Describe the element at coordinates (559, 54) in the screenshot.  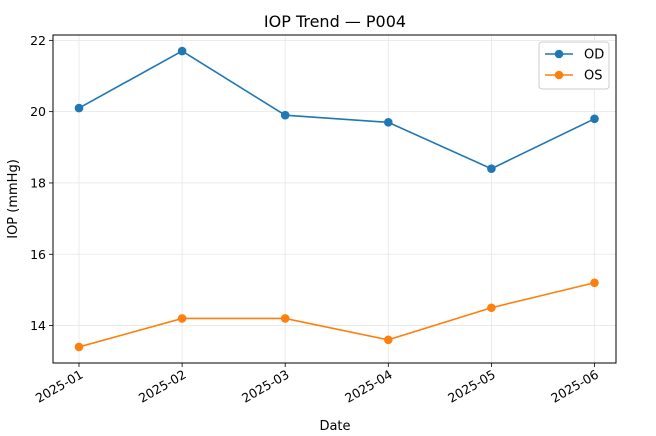
I see `legend-marker-od` at that location.